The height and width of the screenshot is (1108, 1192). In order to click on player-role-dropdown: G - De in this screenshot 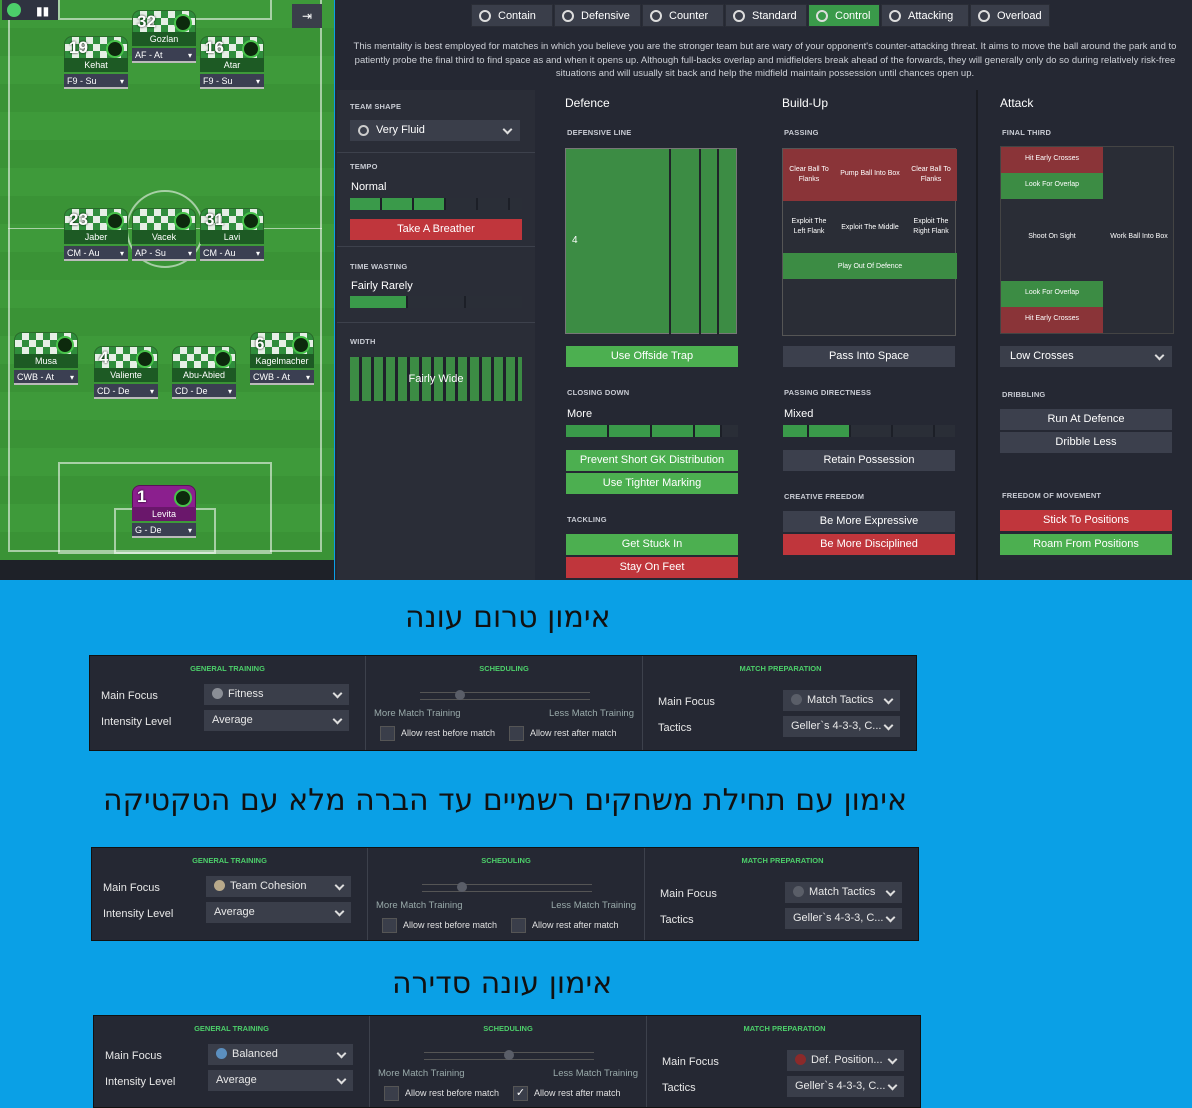, I will do `click(164, 530)`.